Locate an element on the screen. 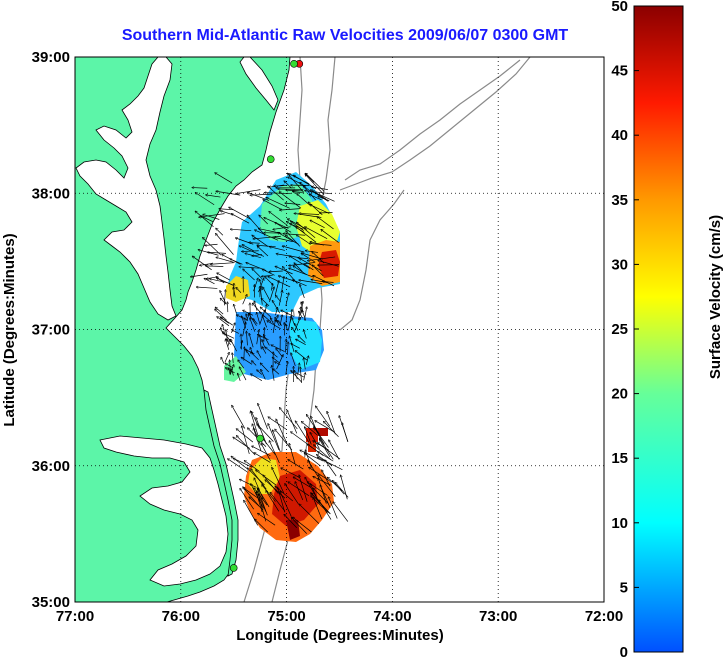 This screenshot has height=659, width=724. x-tick-label: 76:00 is located at coordinates (181, 616).